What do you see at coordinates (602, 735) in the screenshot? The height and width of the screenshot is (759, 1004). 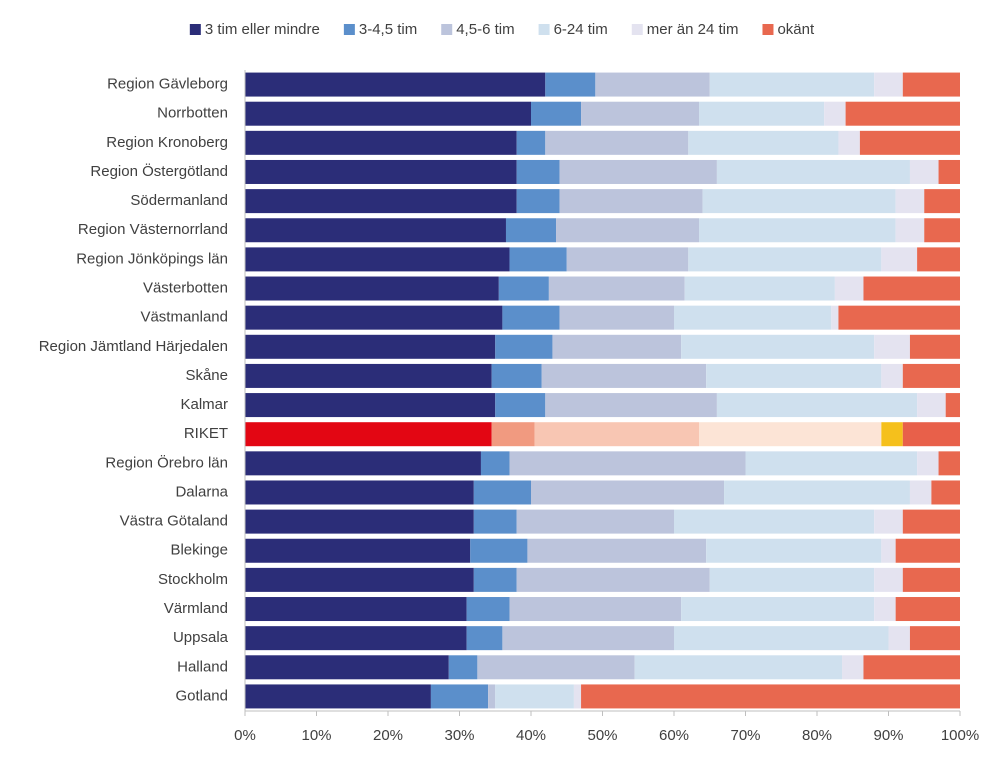 I see `x-tick-label: 50%` at bounding box center [602, 735].